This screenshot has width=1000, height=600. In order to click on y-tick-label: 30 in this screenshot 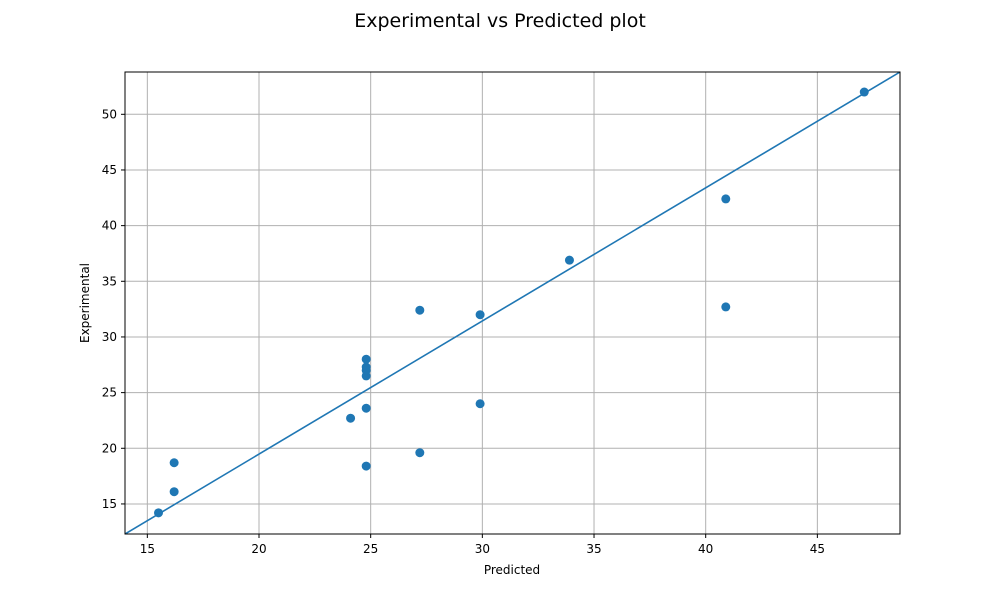, I will do `click(109, 337)`.